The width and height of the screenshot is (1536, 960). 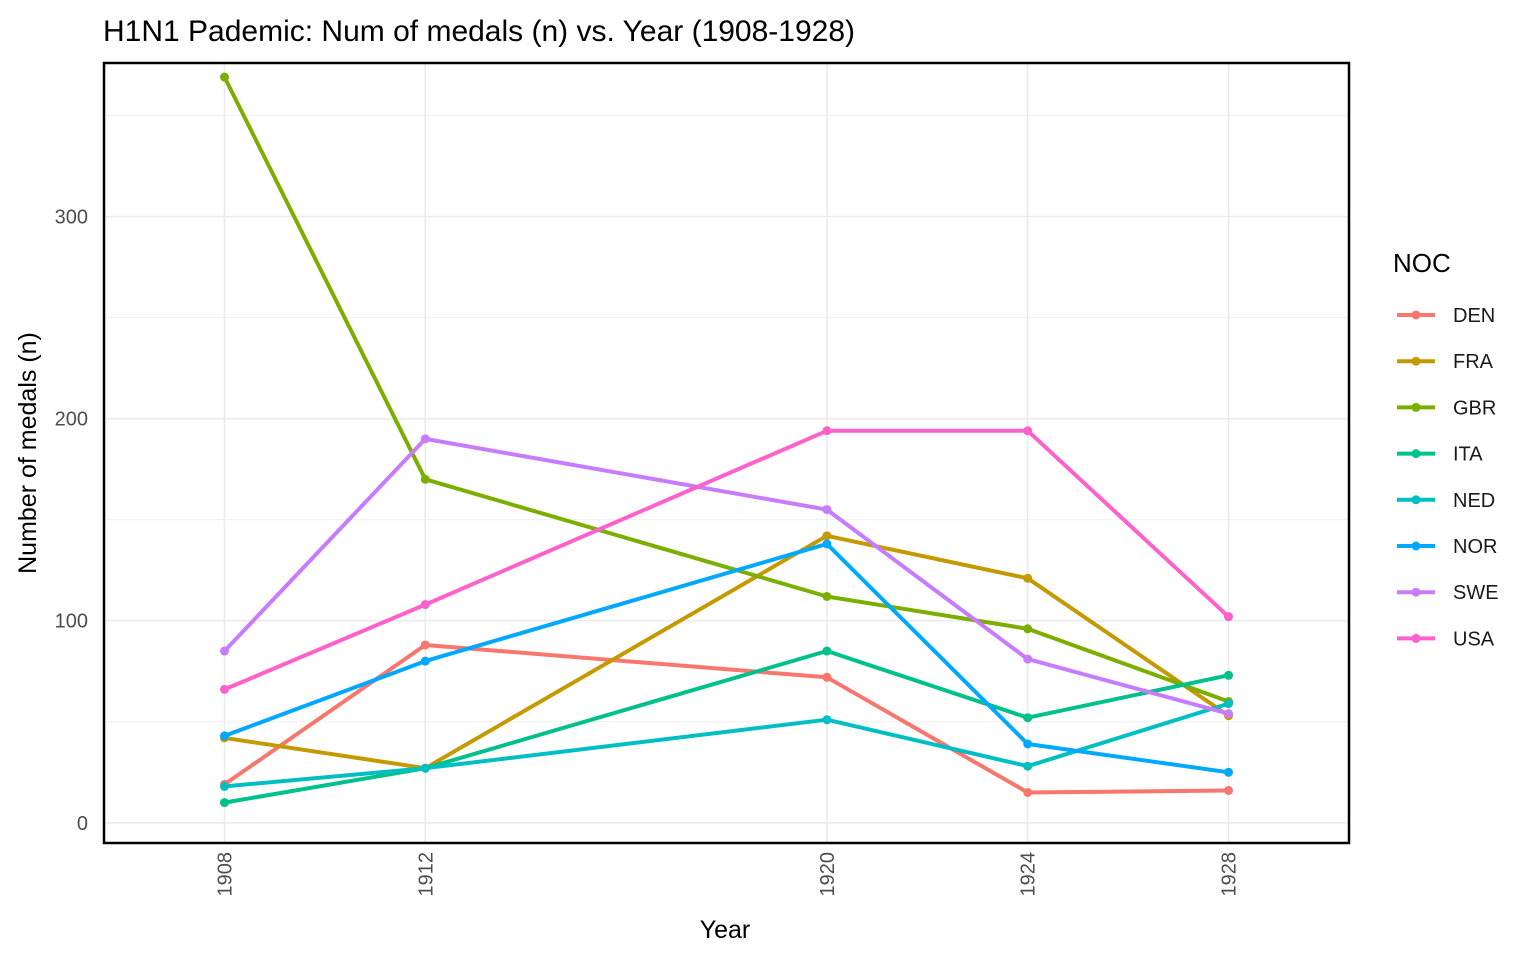 What do you see at coordinates (426, 874) in the screenshot?
I see `x-tick-label: 1912` at bounding box center [426, 874].